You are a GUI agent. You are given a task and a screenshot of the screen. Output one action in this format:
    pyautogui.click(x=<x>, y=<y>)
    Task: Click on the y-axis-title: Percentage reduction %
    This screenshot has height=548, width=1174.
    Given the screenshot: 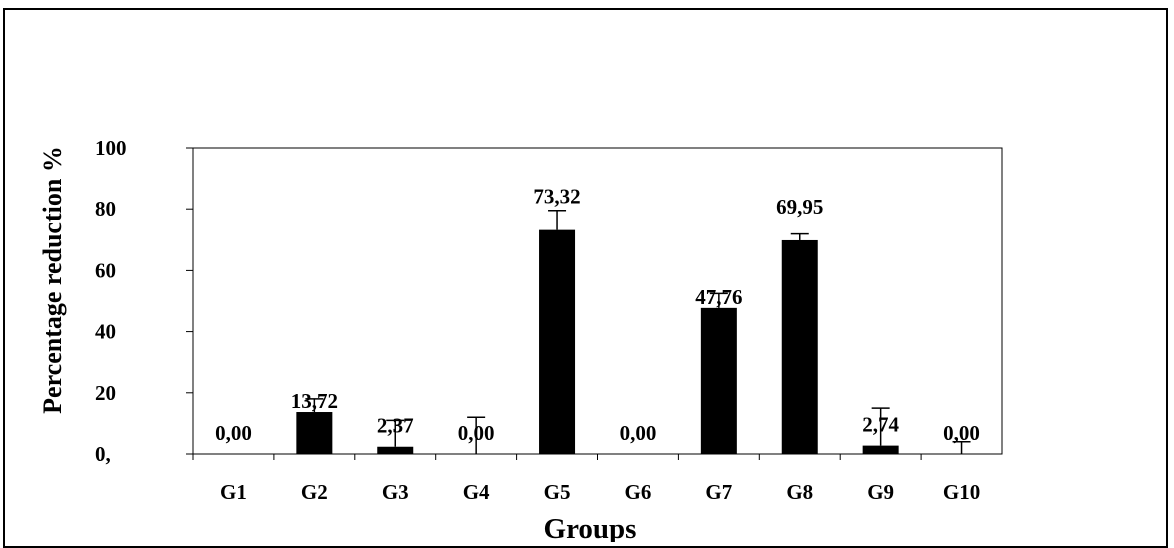 What is the action you would take?
    pyautogui.click(x=52, y=280)
    